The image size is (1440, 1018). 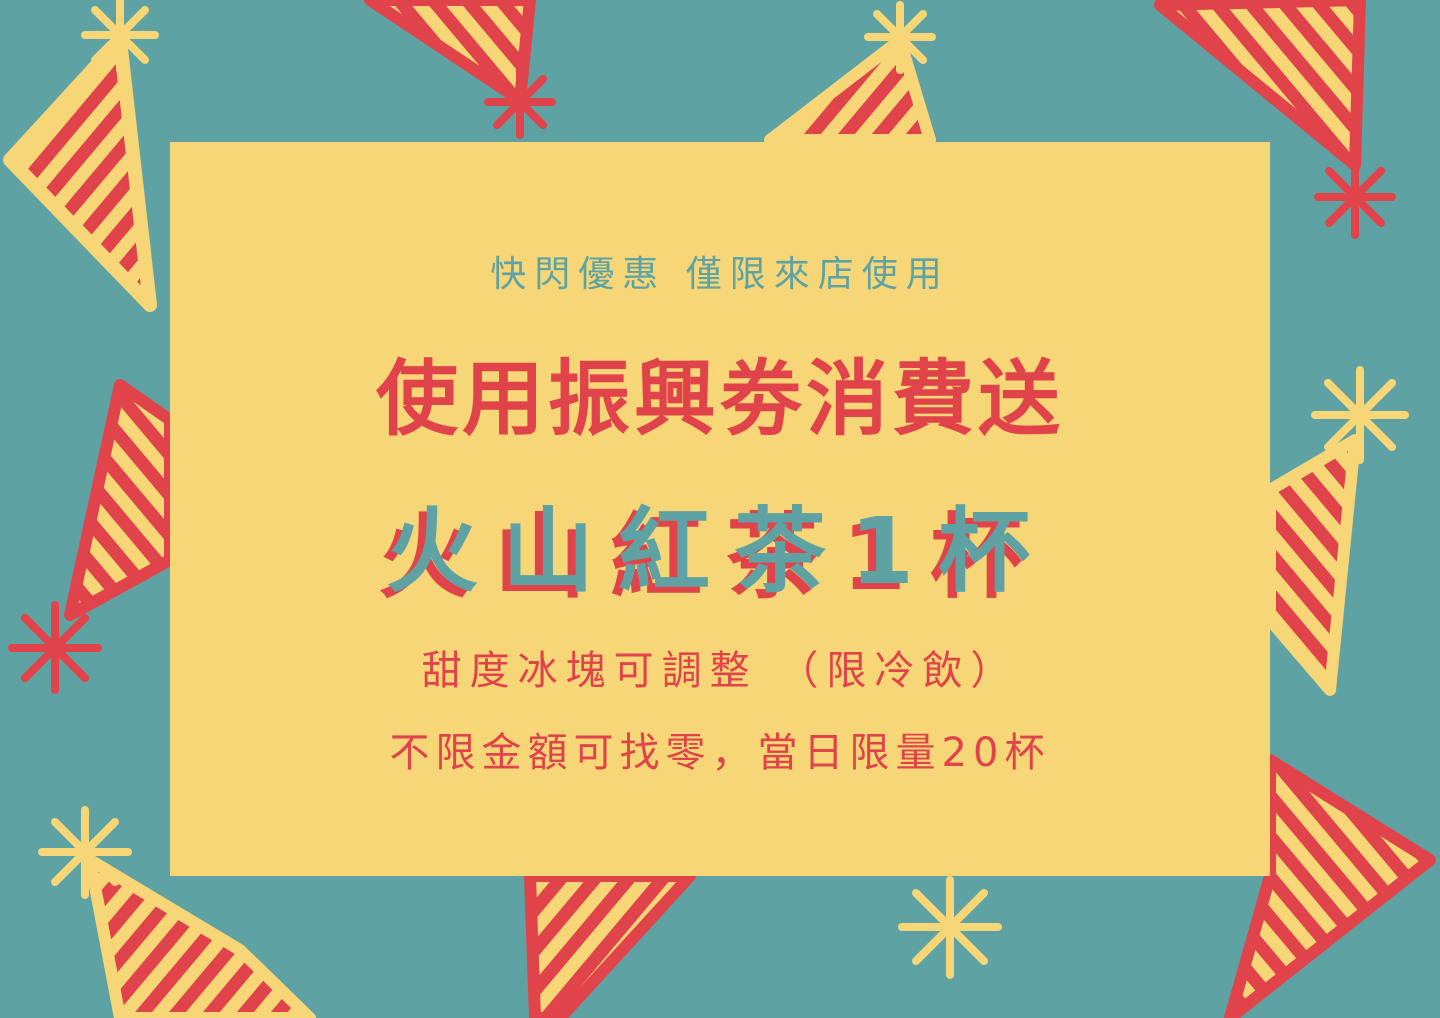 What do you see at coordinates (720, 274) in the screenshot?
I see `promo-subtitle: 快閃優惠 僅限來店使用` at bounding box center [720, 274].